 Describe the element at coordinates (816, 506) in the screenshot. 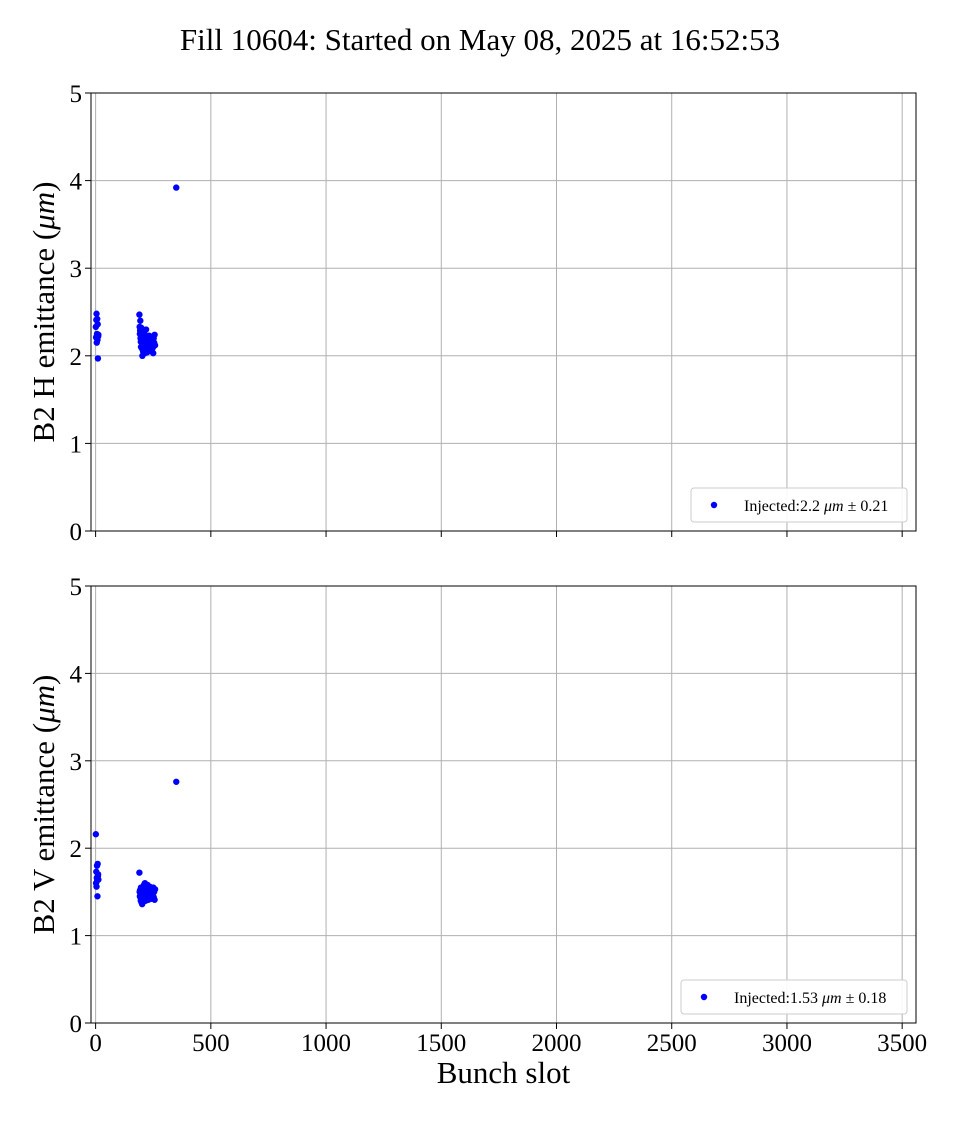

I see `legend-label: Injected:2.2 μm ± 0.21` at that location.